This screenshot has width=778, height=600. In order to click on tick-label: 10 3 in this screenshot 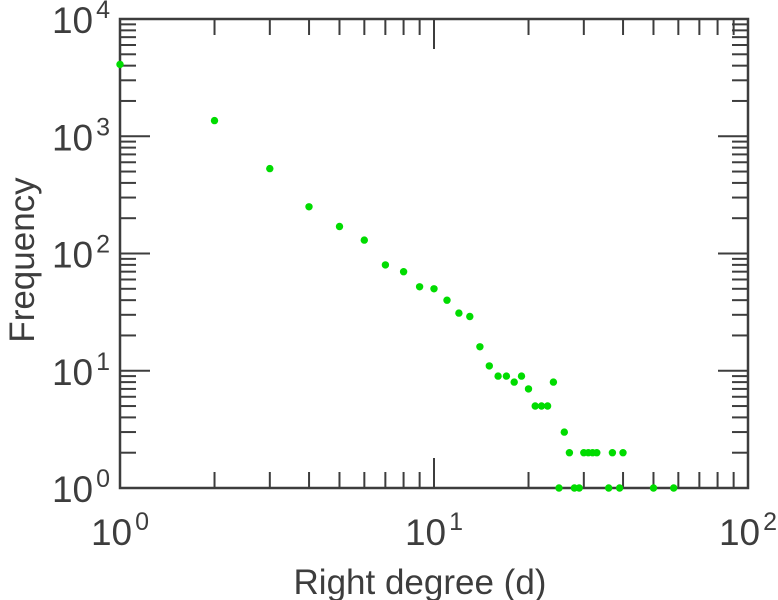, I will do `click(81, 135)`.